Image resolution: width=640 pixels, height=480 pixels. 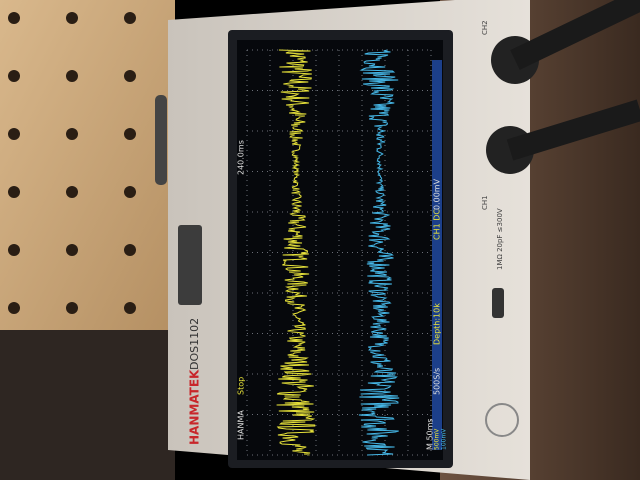 What do you see at coordinates (161, 140) in the screenshot?
I see `strap` at bounding box center [161, 140].